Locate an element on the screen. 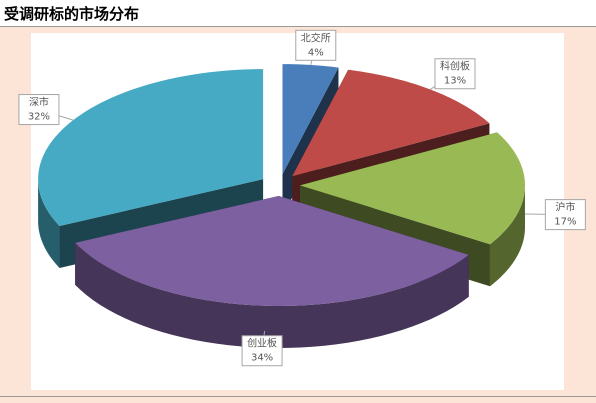 The image size is (596, 403). category-label: 沪市 is located at coordinates (565, 207).